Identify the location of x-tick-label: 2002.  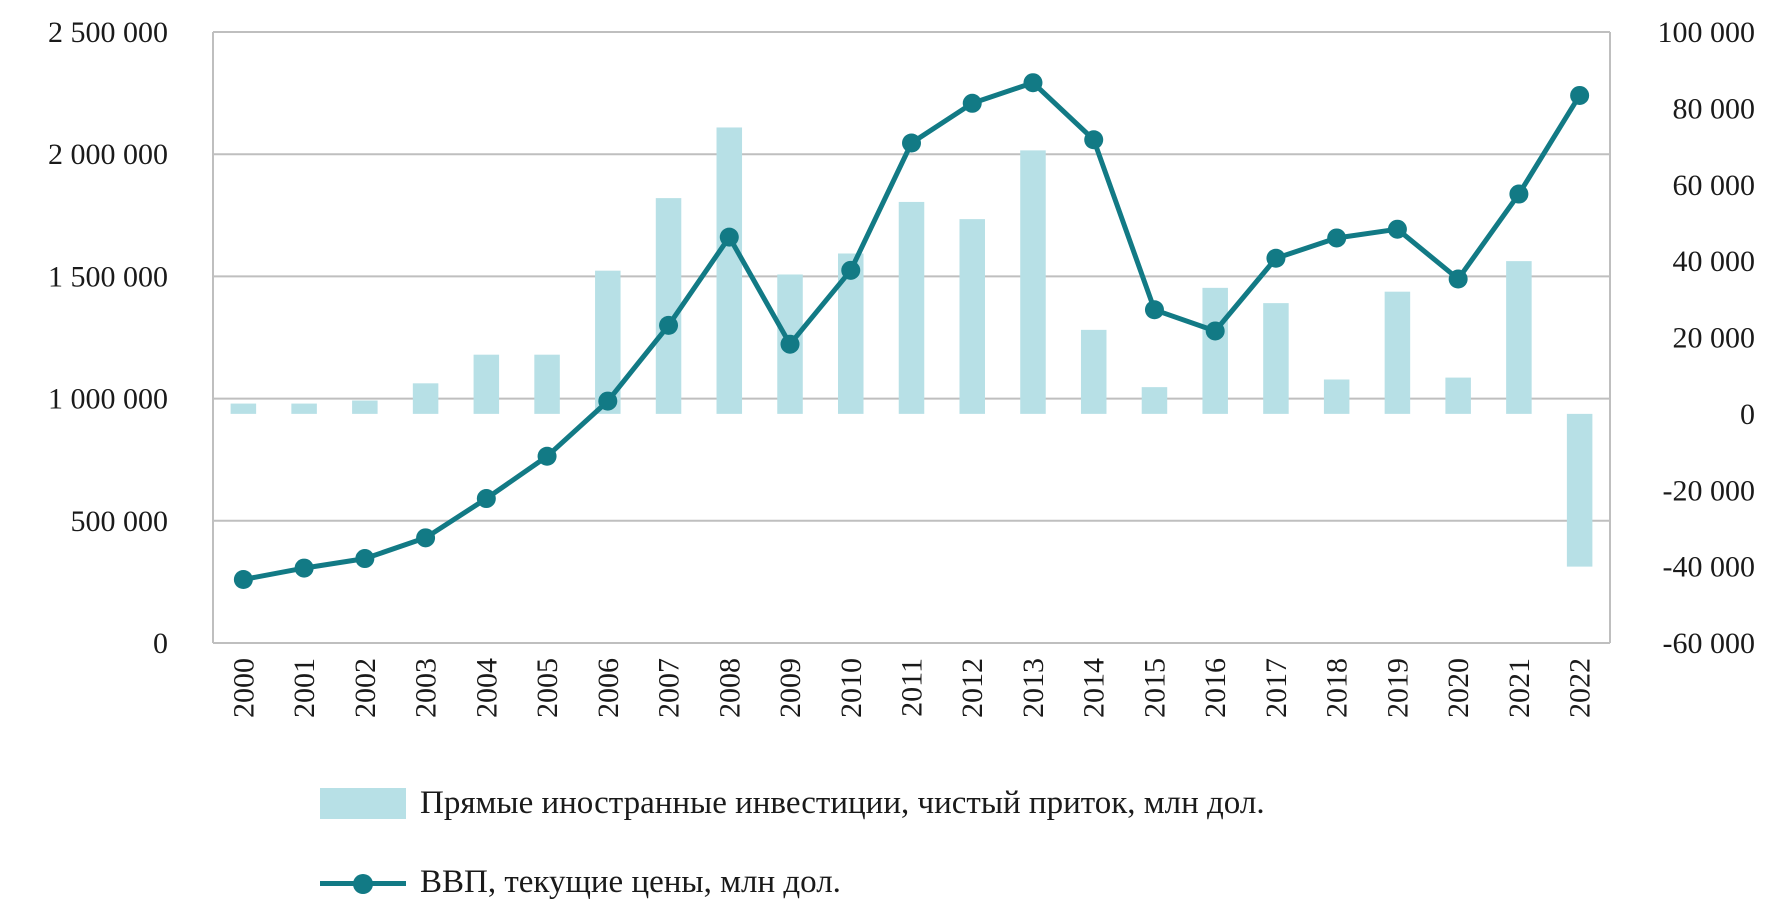
(365, 688).